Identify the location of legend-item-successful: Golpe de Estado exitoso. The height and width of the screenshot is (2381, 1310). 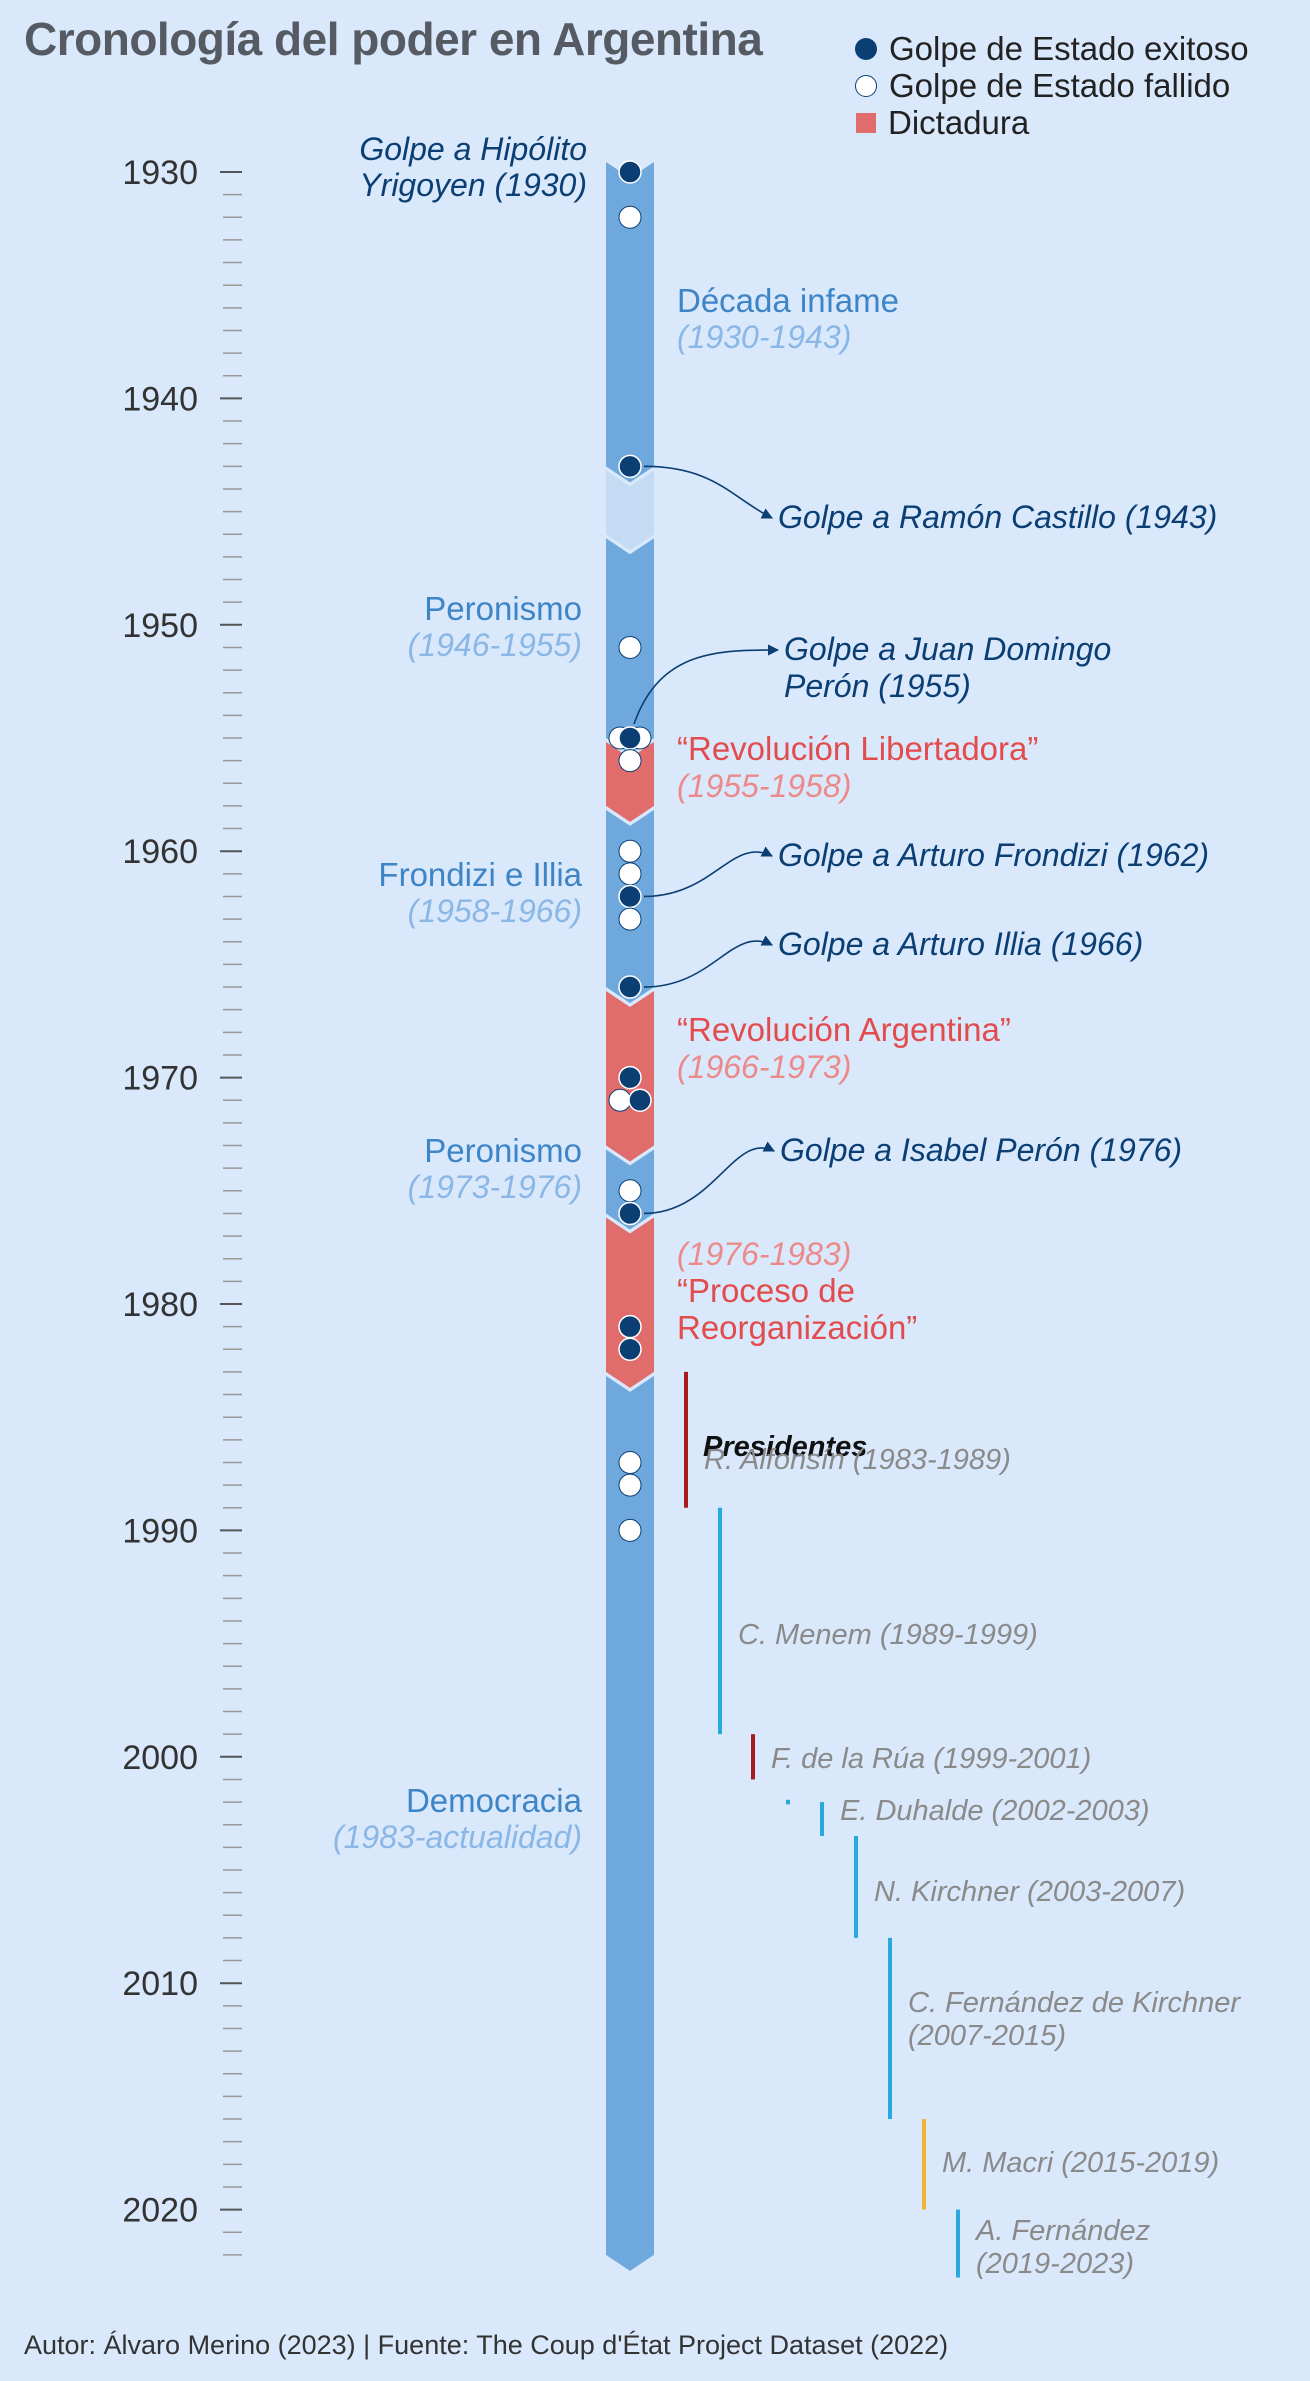
(1052, 48).